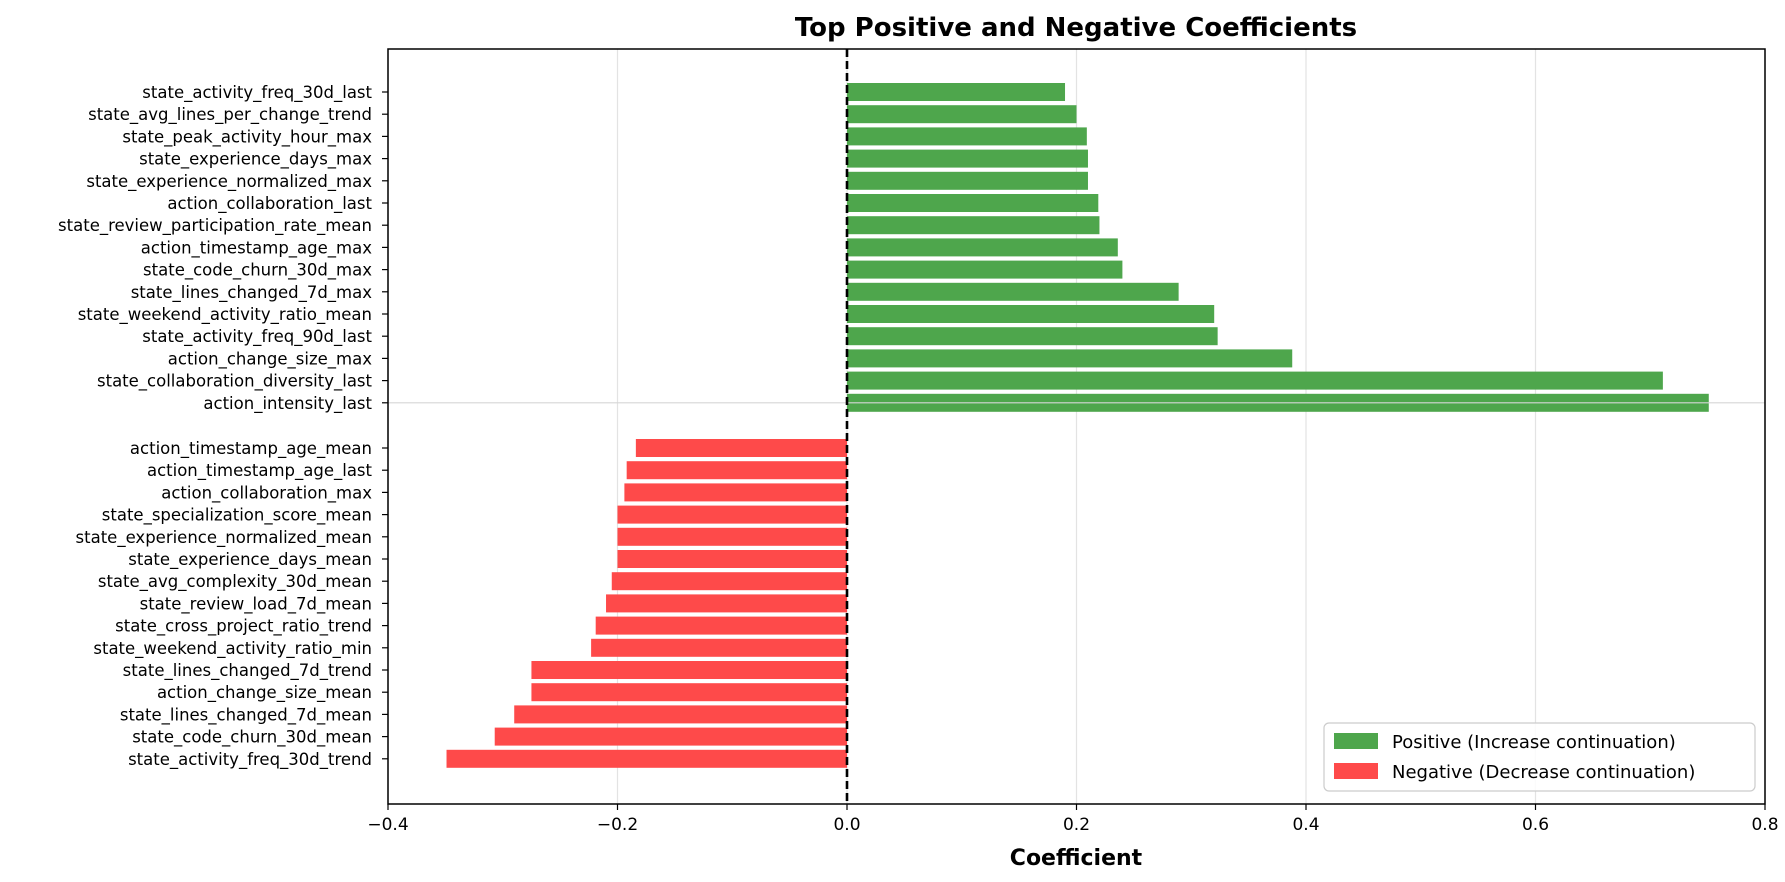  I want to click on category-label: state_review_load_7d_mean, so click(256, 604).